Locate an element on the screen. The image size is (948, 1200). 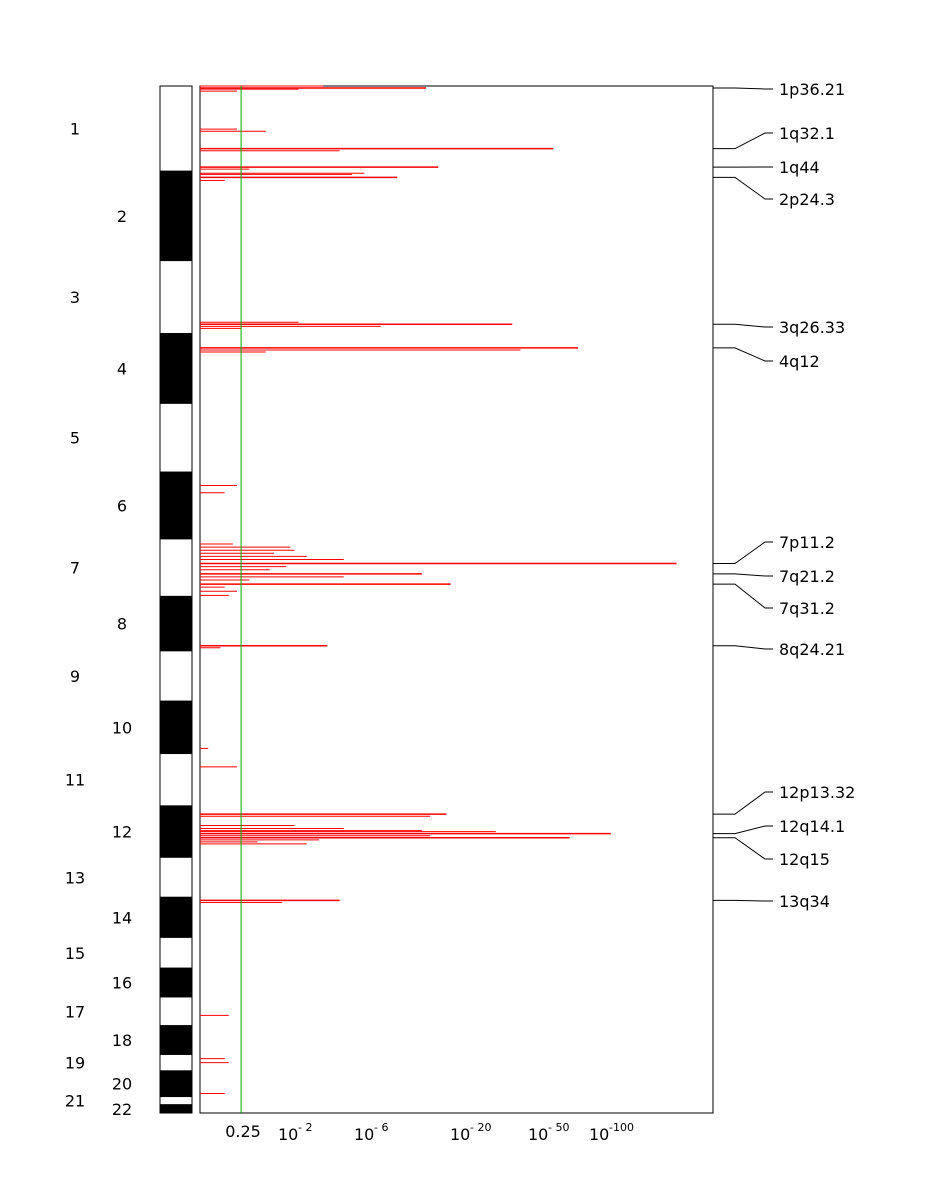
peak-leader-7q21.2 is located at coordinates (743, 575).